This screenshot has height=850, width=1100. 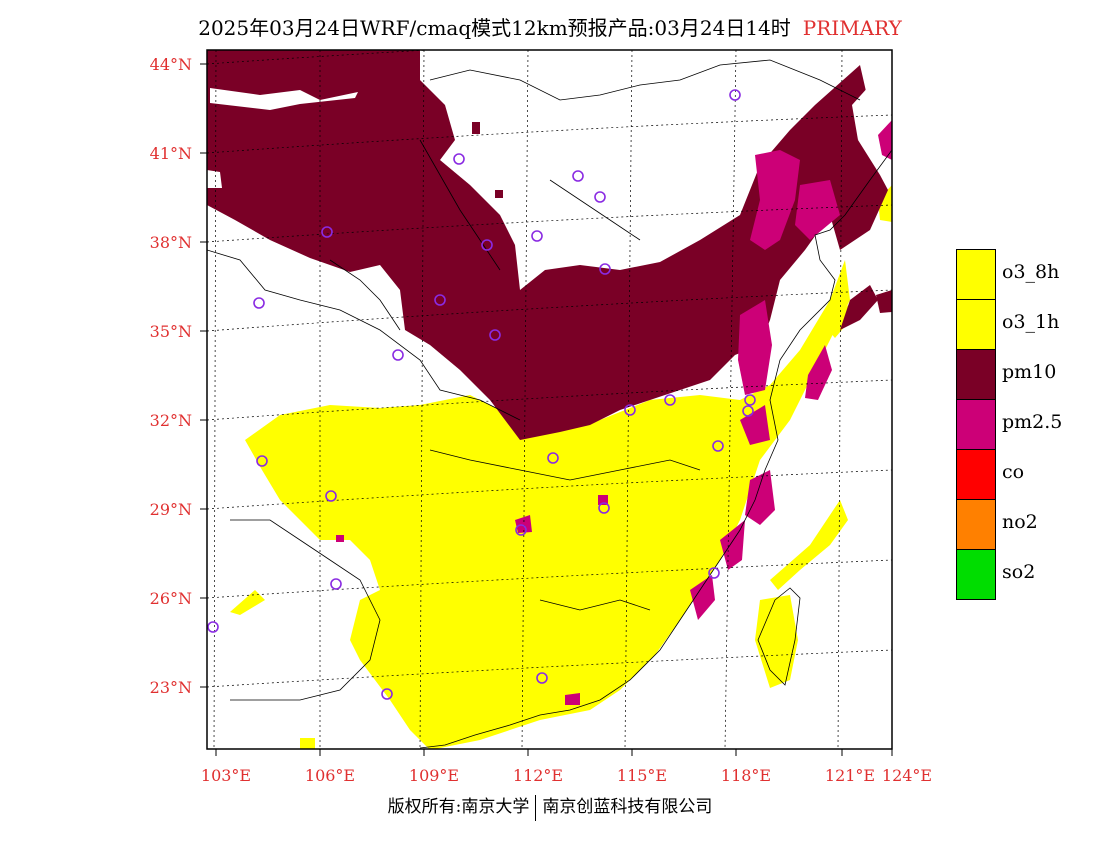 What do you see at coordinates (434, 775) in the screenshot?
I see `lon-label-109: 109°E` at bounding box center [434, 775].